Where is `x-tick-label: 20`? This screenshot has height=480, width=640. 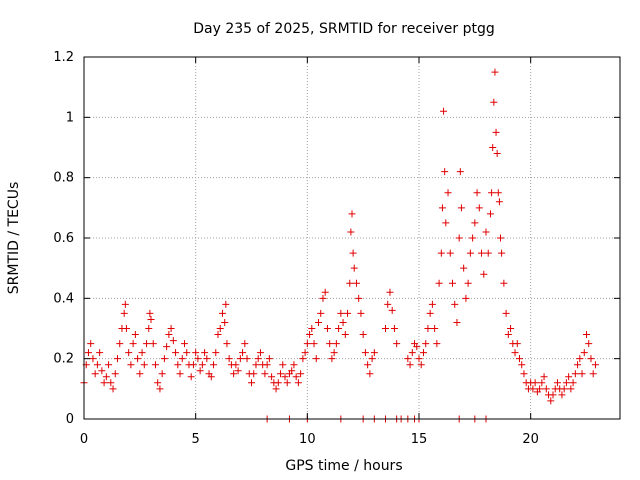
x-tick-label: 20 is located at coordinates (530, 439).